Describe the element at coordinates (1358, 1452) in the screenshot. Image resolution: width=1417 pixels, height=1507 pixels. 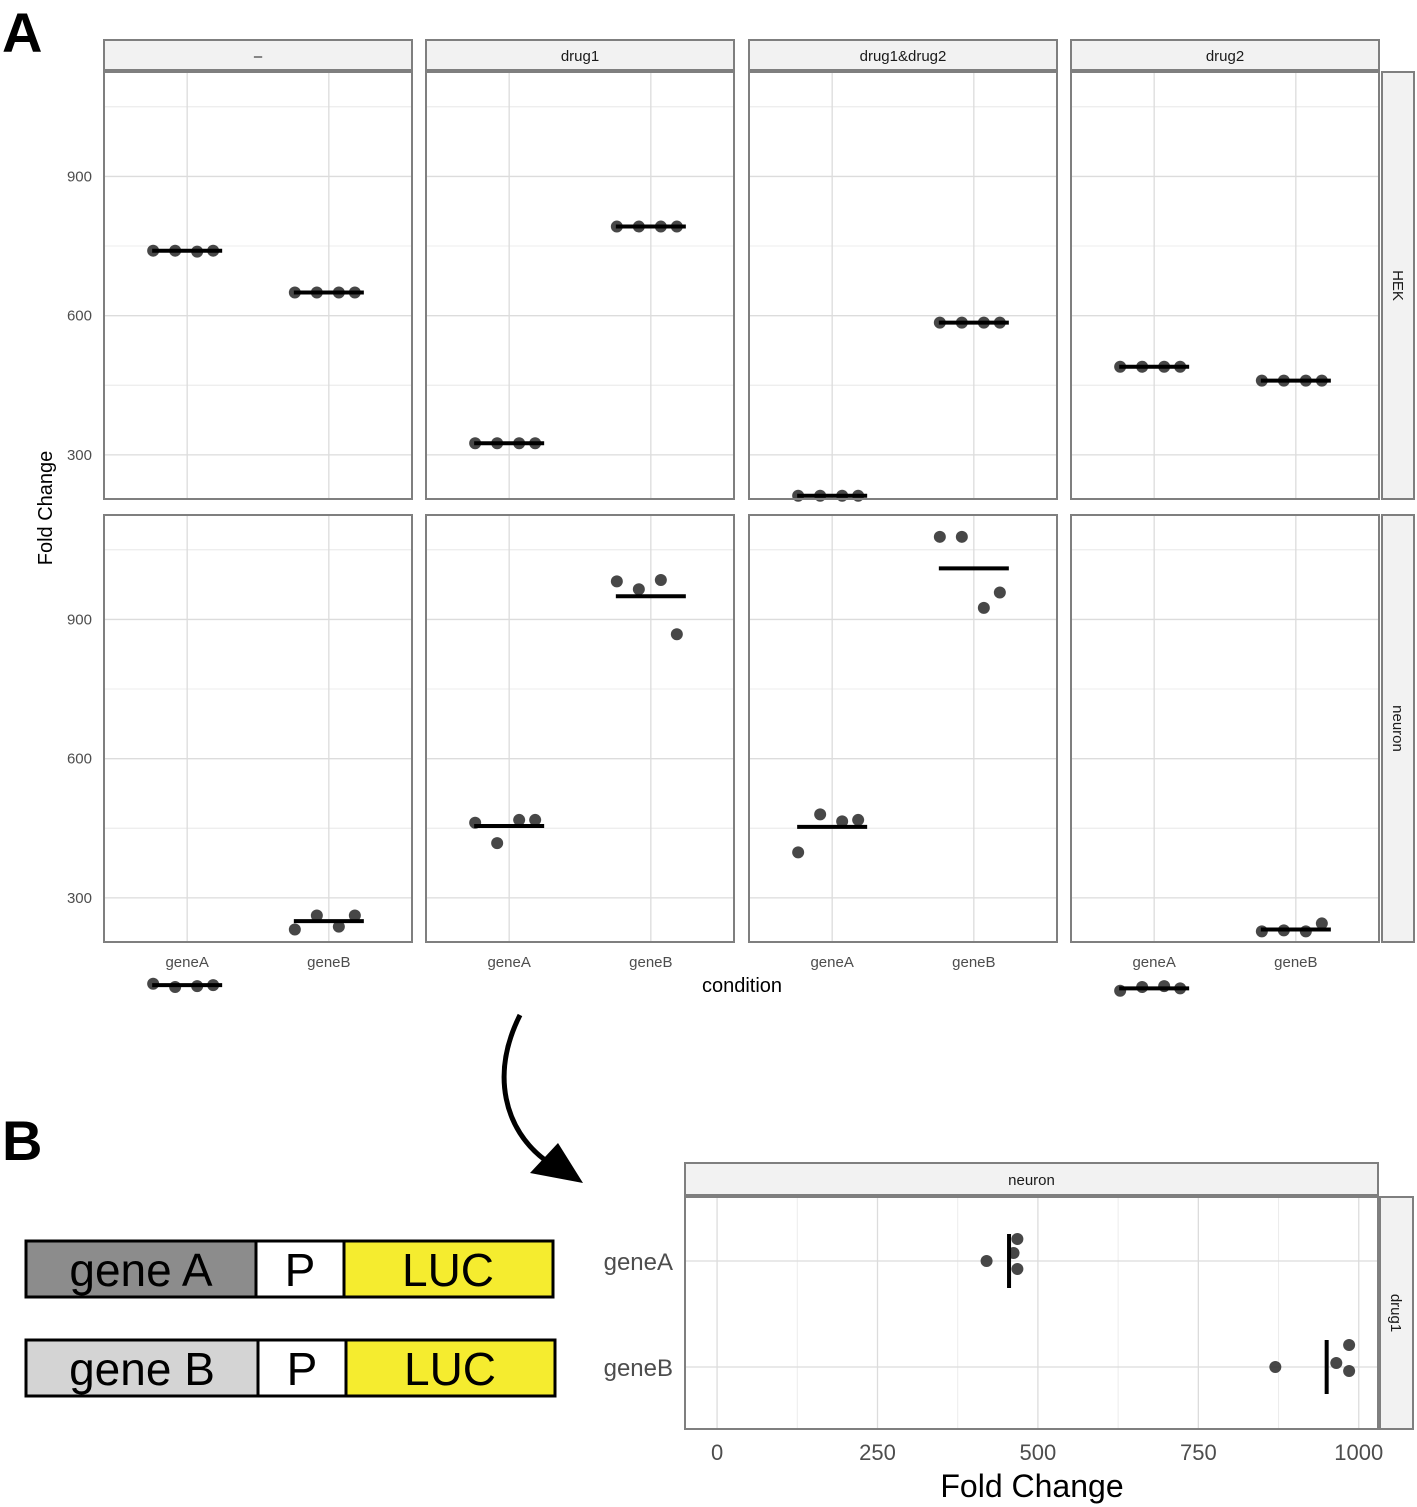
I see `x-tick-label: 1000` at that location.